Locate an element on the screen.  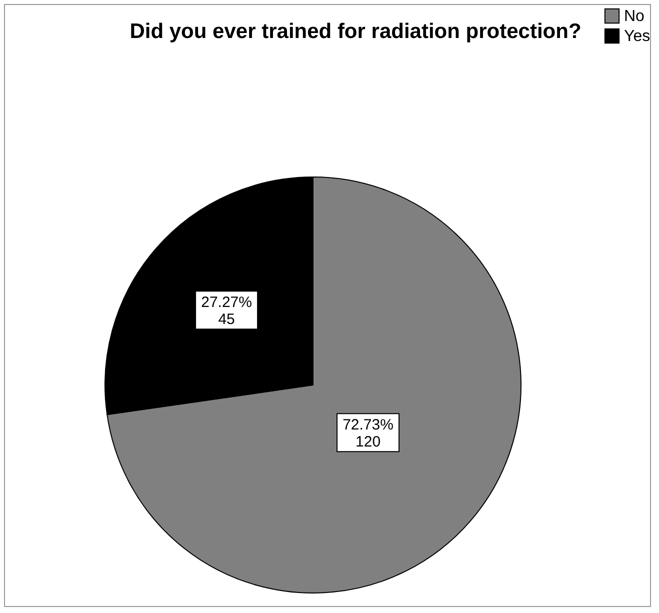
data-label: 27.27% 45 is located at coordinates (226, 311).